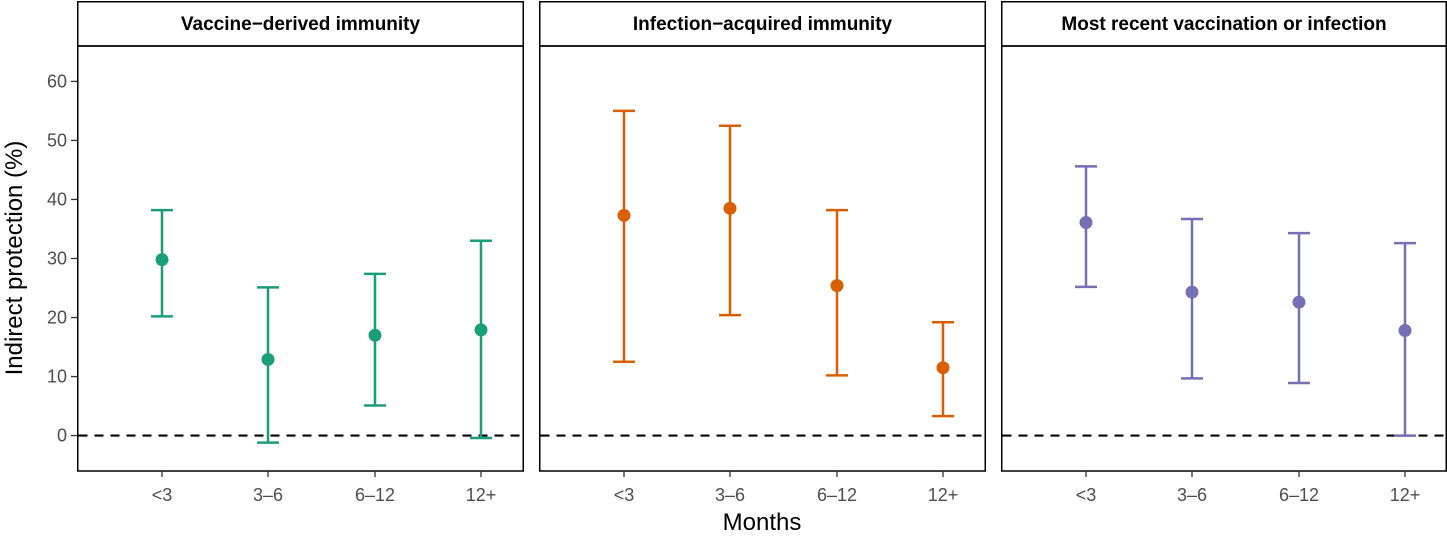 The width and height of the screenshot is (1447, 537). I want to click on y-tick-label: 0, so click(62, 436).